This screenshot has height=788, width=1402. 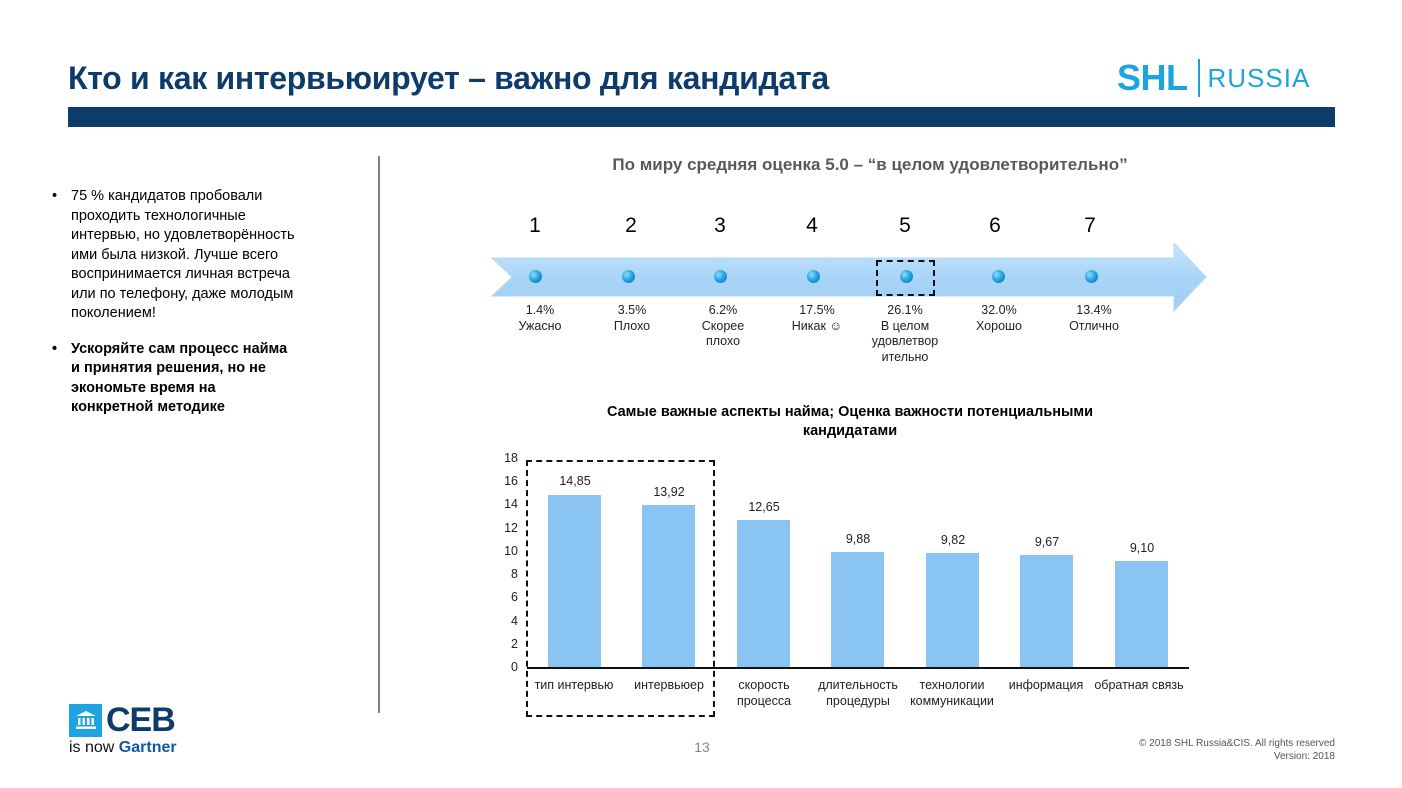 What do you see at coordinates (632, 310) in the screenshot?
I see `scale-percent: 3.5%` at bounding box center [632, 310].